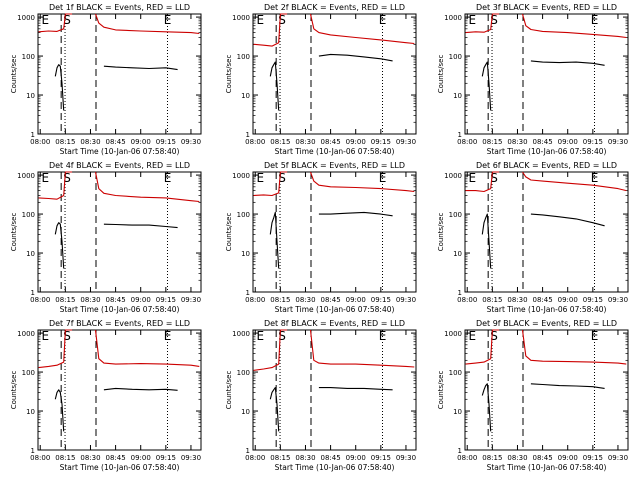 Image resolution: width=640 pixels, height=480 pixels. Describe the element at coordinates (119, 165) in the screenshot. I see `chart-title: Det 4f BLACK = Events, RED = LLD` at that location.